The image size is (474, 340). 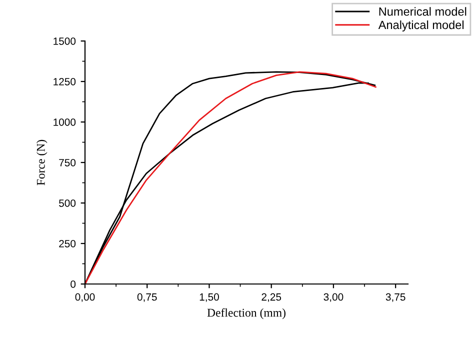 What do you see at coordinates (209, 297) in the screenshot?
I see `x-tick-label: 1,50` at bounding box center [209, 297].